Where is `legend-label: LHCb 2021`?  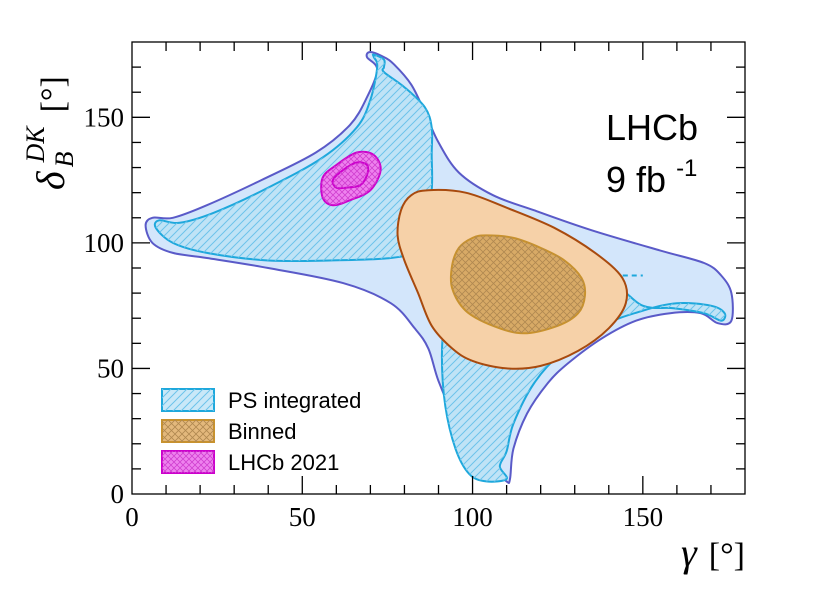
legend-label: LHCb 2021 is located at coordinates (283, 462).